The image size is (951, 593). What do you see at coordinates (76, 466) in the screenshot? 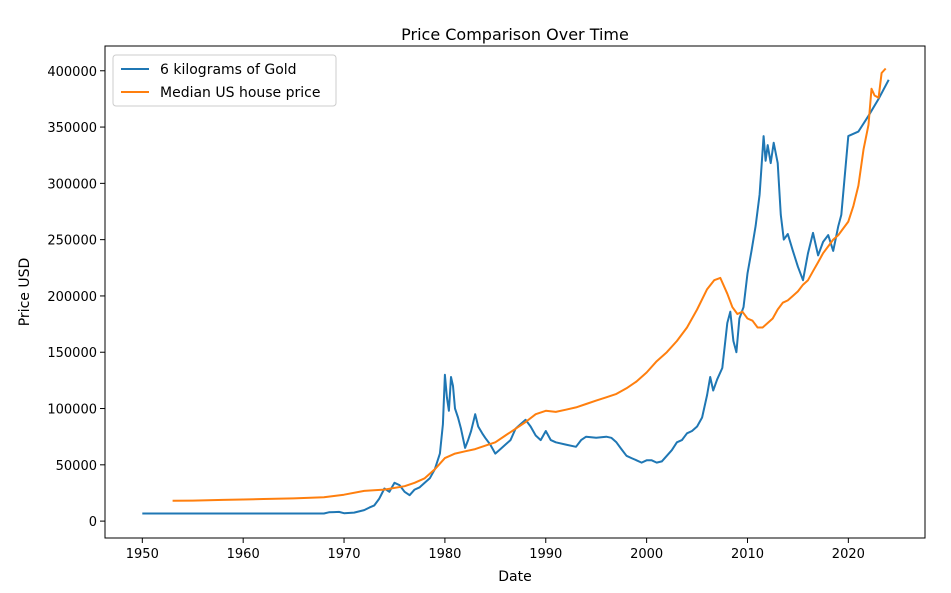
I see `y-tick-label: 50000` at bounding box center [76, 466].